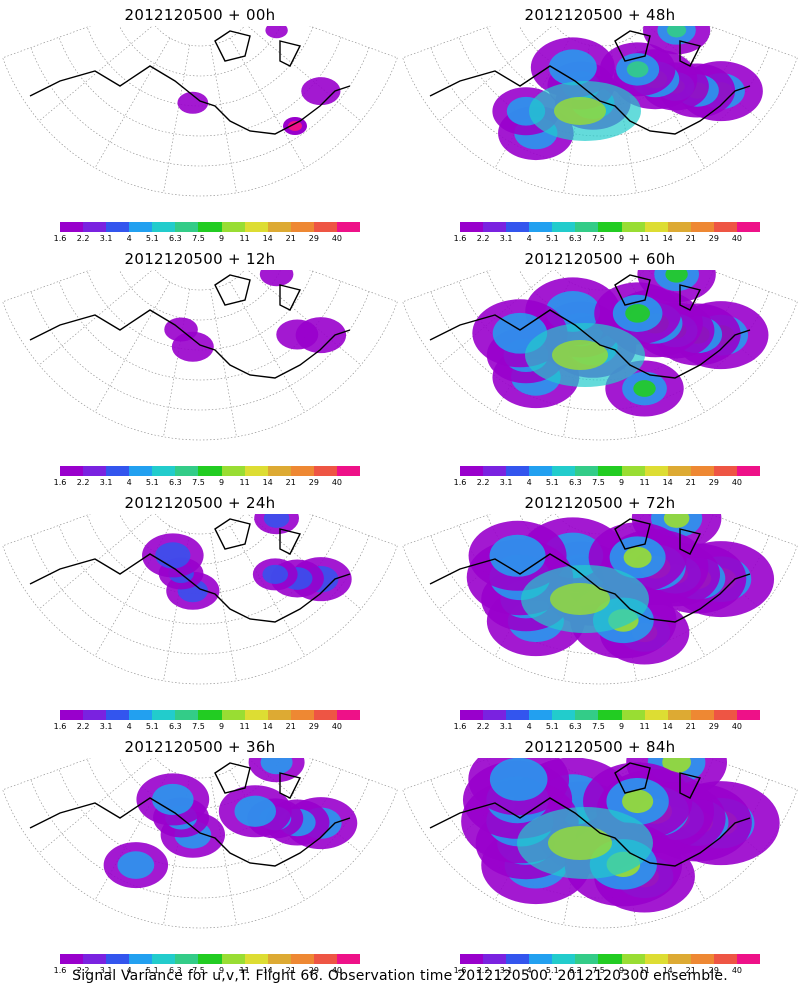  Describe the element at coordinates (600, 747) in the screenshot. I see `panel-title: 2012120500 + 84h` at that location.